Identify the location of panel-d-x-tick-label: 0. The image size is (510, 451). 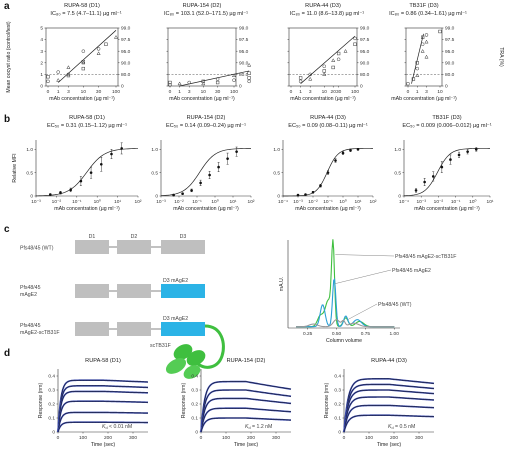
(58, 438).